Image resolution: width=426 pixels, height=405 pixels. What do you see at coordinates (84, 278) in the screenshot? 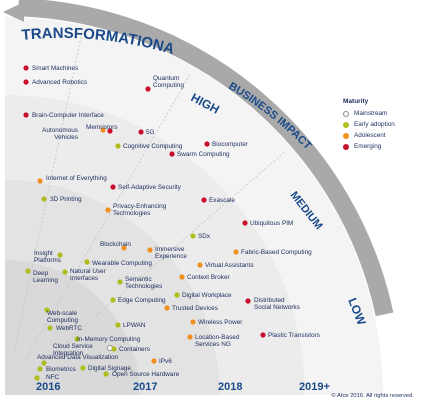
I see `tech-label: Interfaces` at bounding box center [84, 278].